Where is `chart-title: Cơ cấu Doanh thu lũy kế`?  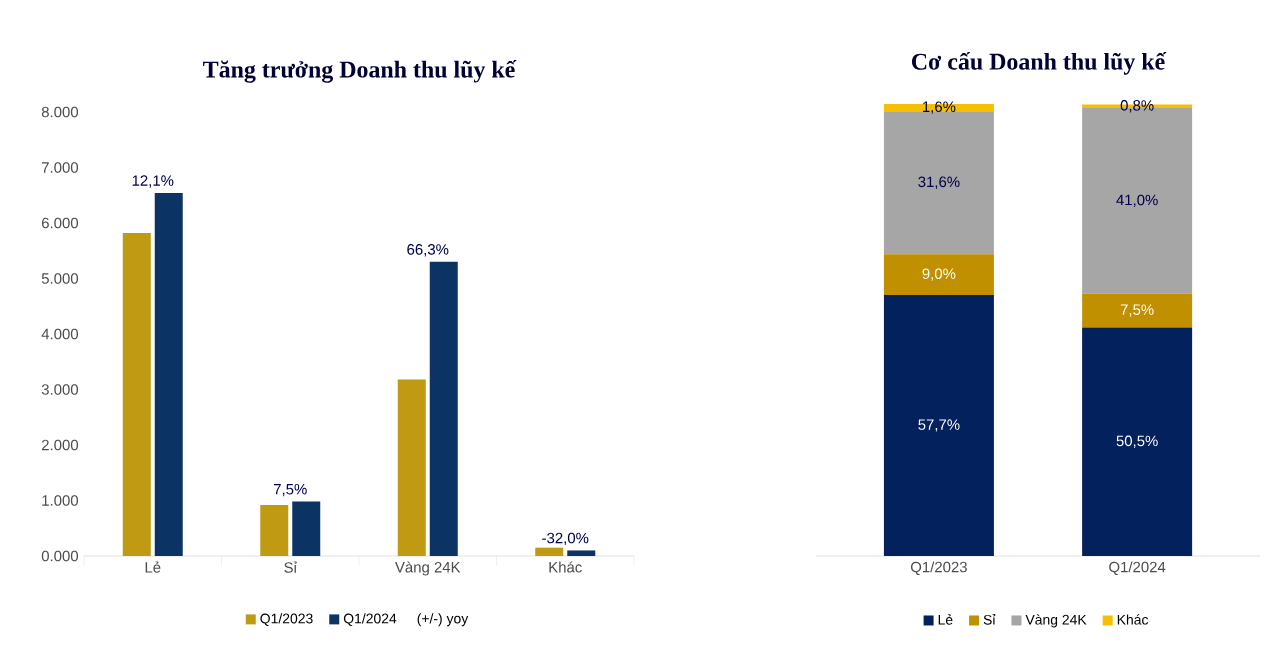 chart-title: Cơ cấu Doanh thu lũy kế is located at coordinates (1039, 63).